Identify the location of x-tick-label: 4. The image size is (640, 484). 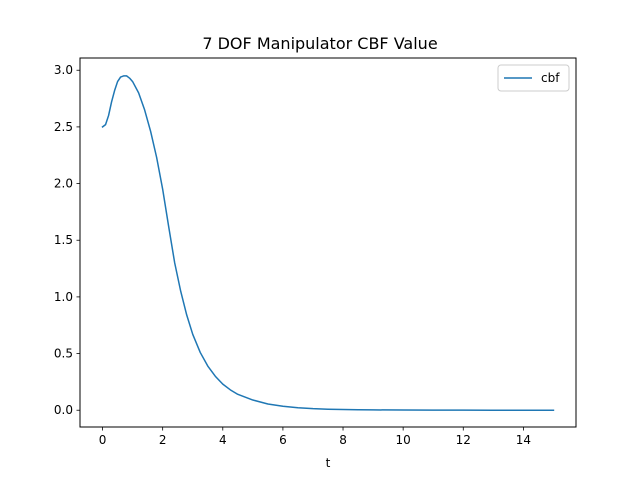
(223, 440).